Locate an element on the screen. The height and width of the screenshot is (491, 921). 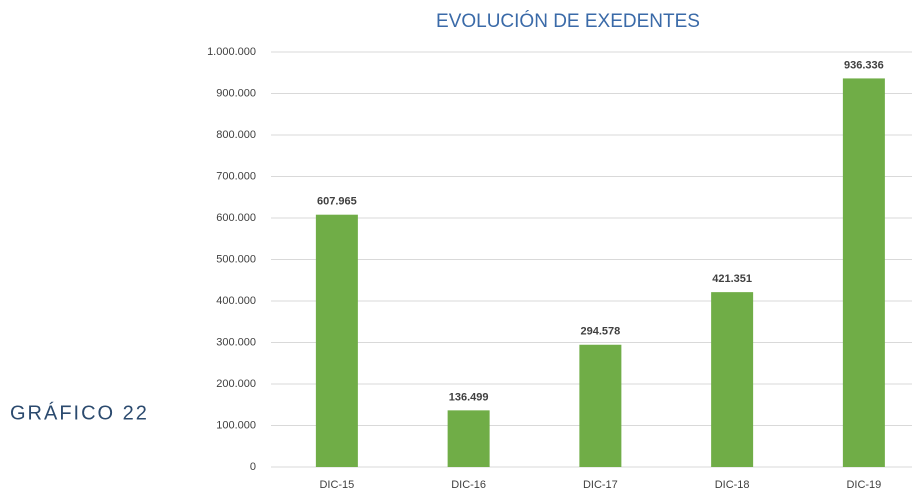
chart-title: EVOLUCIÓN DE EXEDENTES is located at coordinates (568, 21).